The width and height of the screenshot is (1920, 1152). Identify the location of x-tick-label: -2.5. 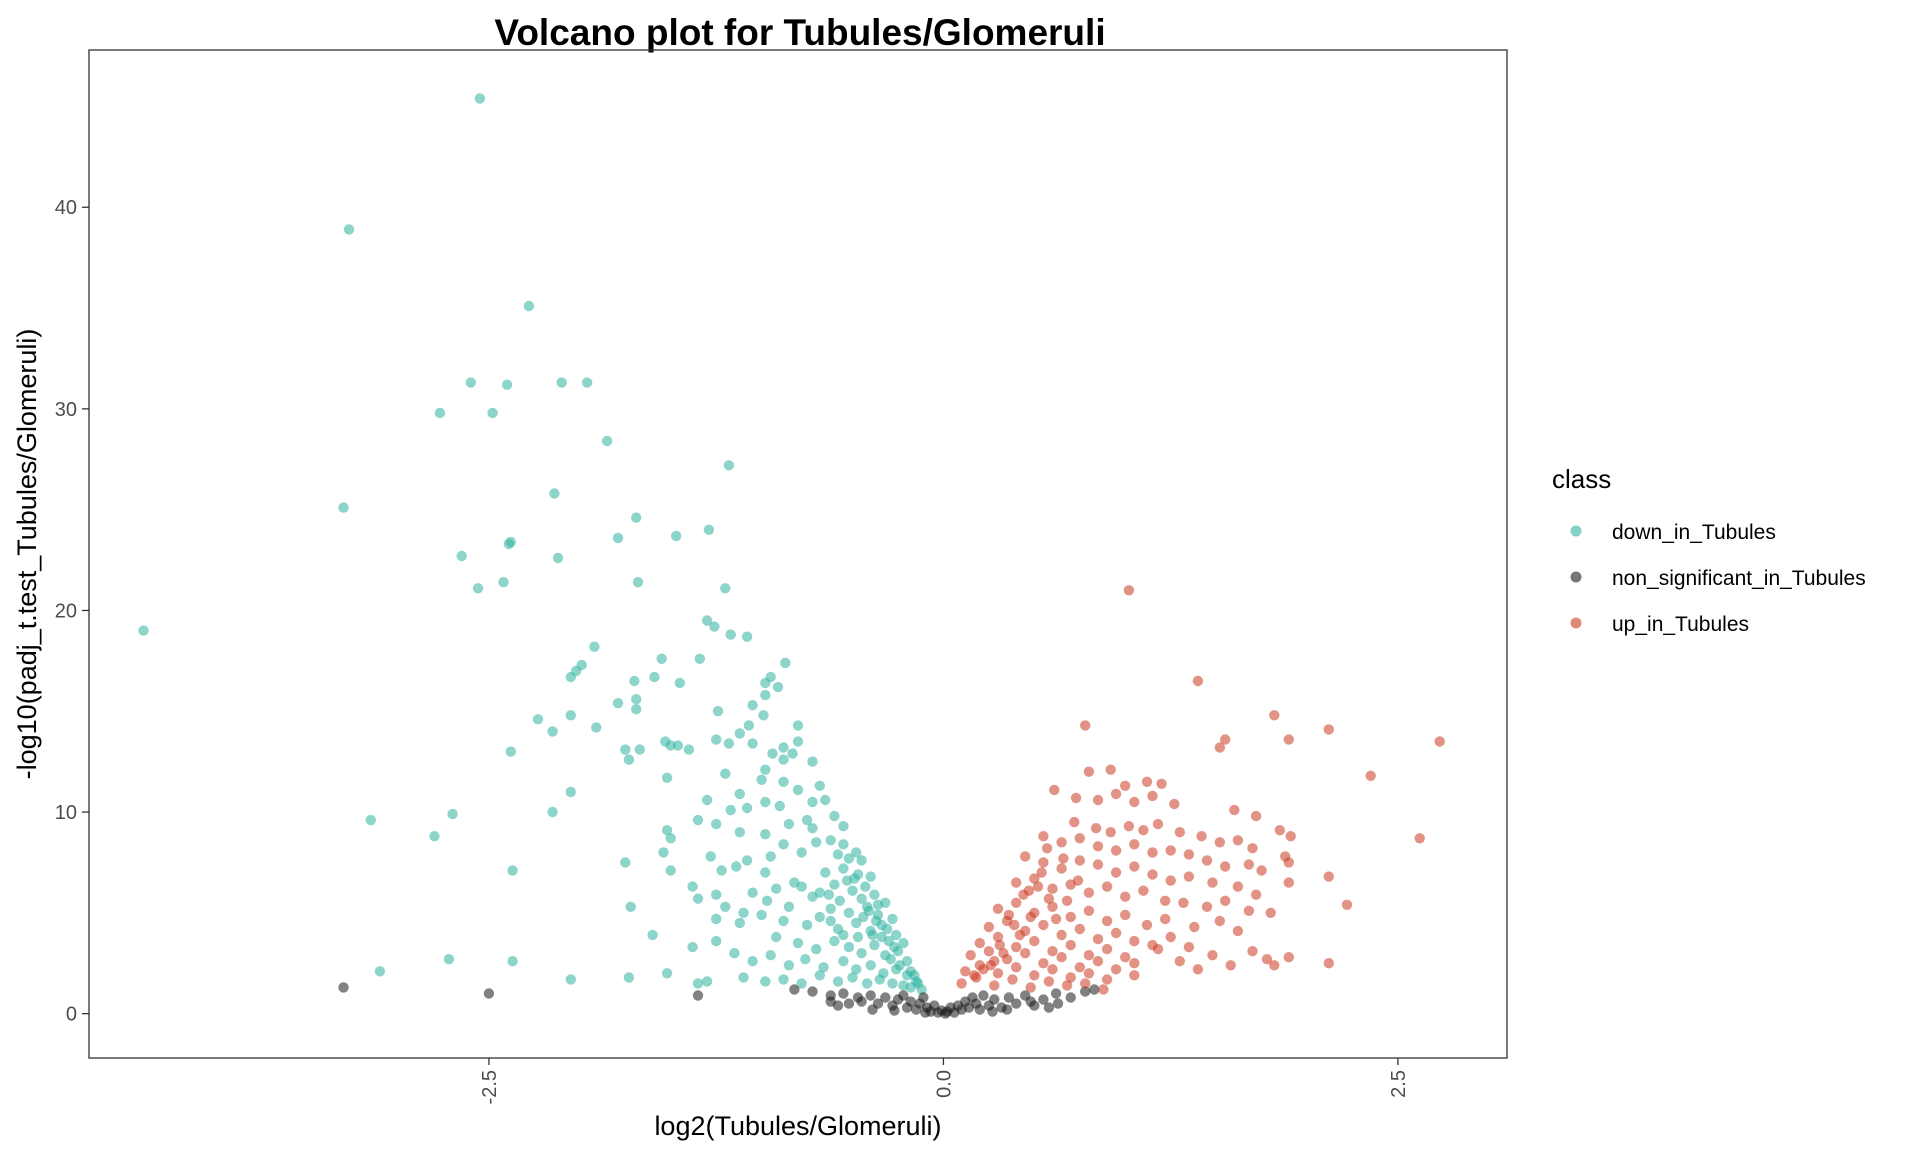
(490, 1087).